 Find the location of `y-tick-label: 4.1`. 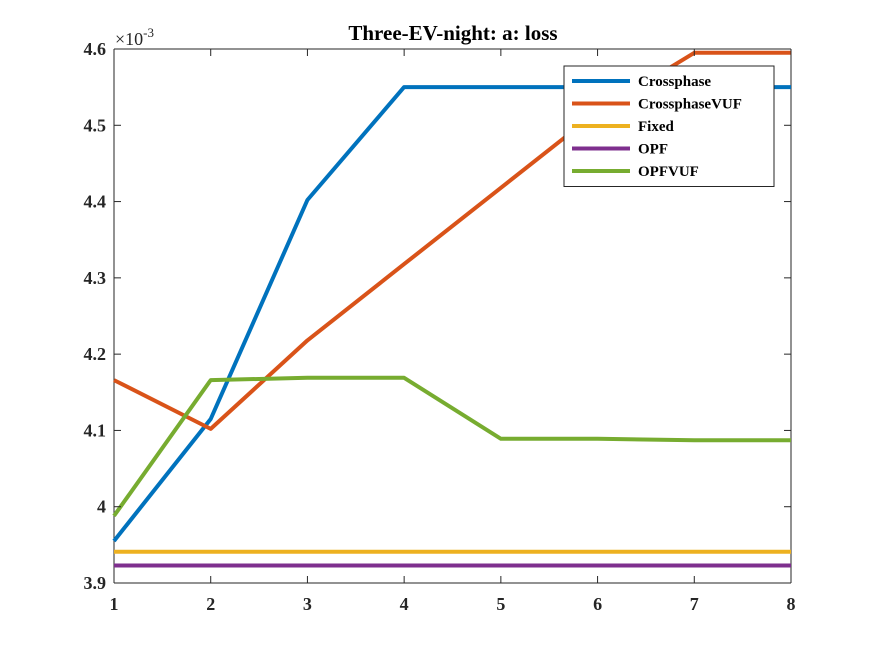

y-tick-label: 4.1 is located at coordinates (95, 430).